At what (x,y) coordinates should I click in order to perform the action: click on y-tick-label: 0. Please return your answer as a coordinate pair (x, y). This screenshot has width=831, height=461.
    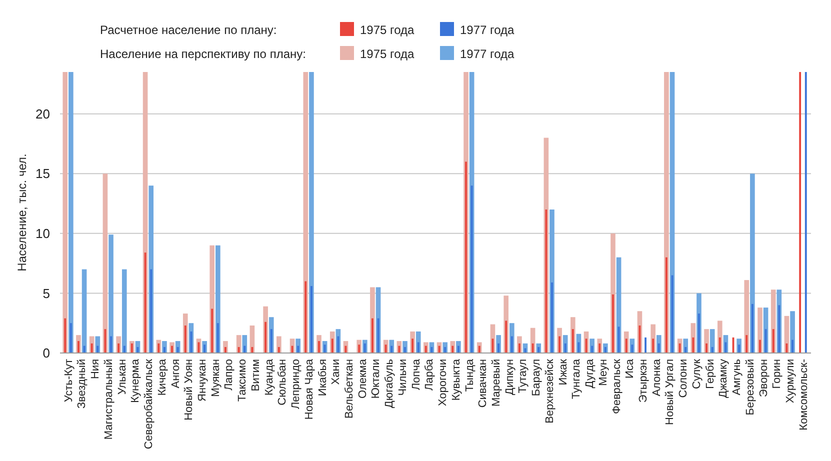
    Looking at the image, I should click on (46, 353).